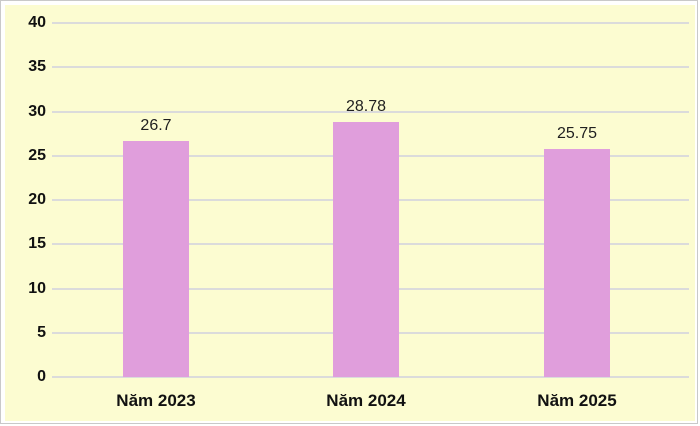  Describe the element at coordinates (37, 22) in the screenshot. I see `y-axis-tick-label: 40` at that location.